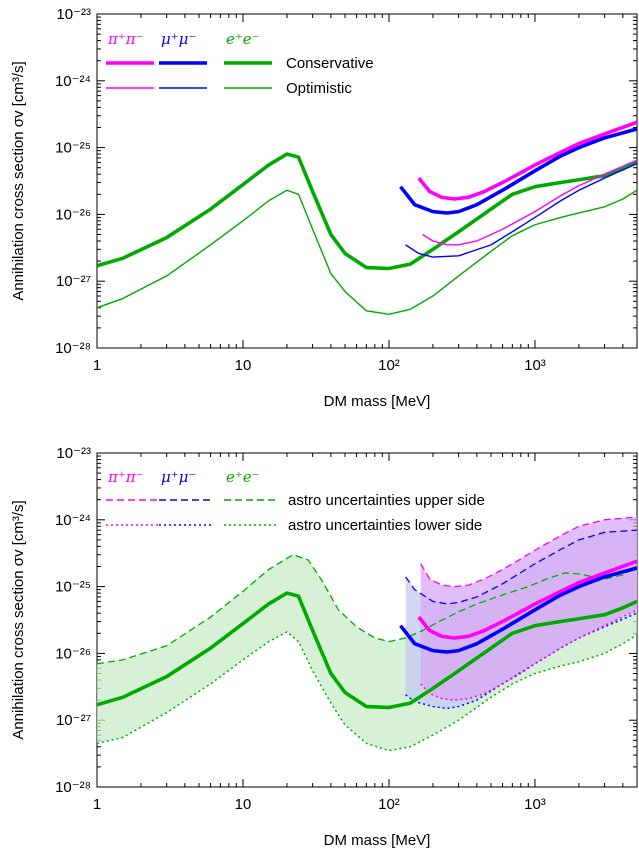  I want to click on legend-style-label: Optimistic, so click(319, 88).